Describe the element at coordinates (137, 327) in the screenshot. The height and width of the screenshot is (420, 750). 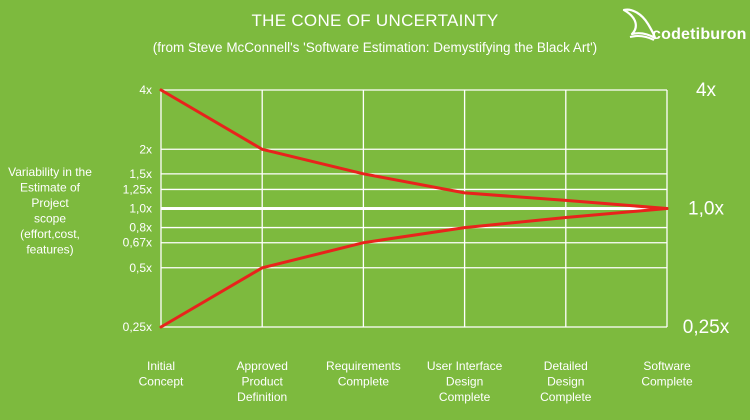
I see `y-tick-label: 0,25x` at that location.